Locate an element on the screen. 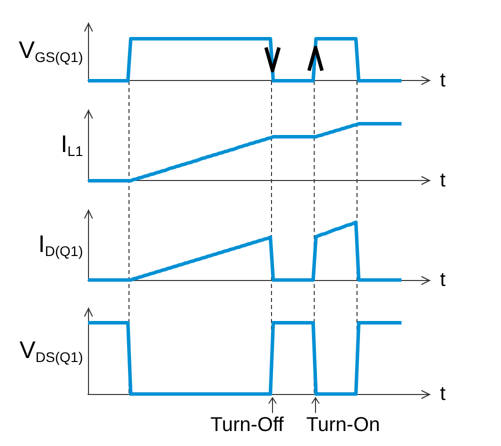  y-axis-title: V$_{DS(Q1)}$ is located at coordinates (51, 350).